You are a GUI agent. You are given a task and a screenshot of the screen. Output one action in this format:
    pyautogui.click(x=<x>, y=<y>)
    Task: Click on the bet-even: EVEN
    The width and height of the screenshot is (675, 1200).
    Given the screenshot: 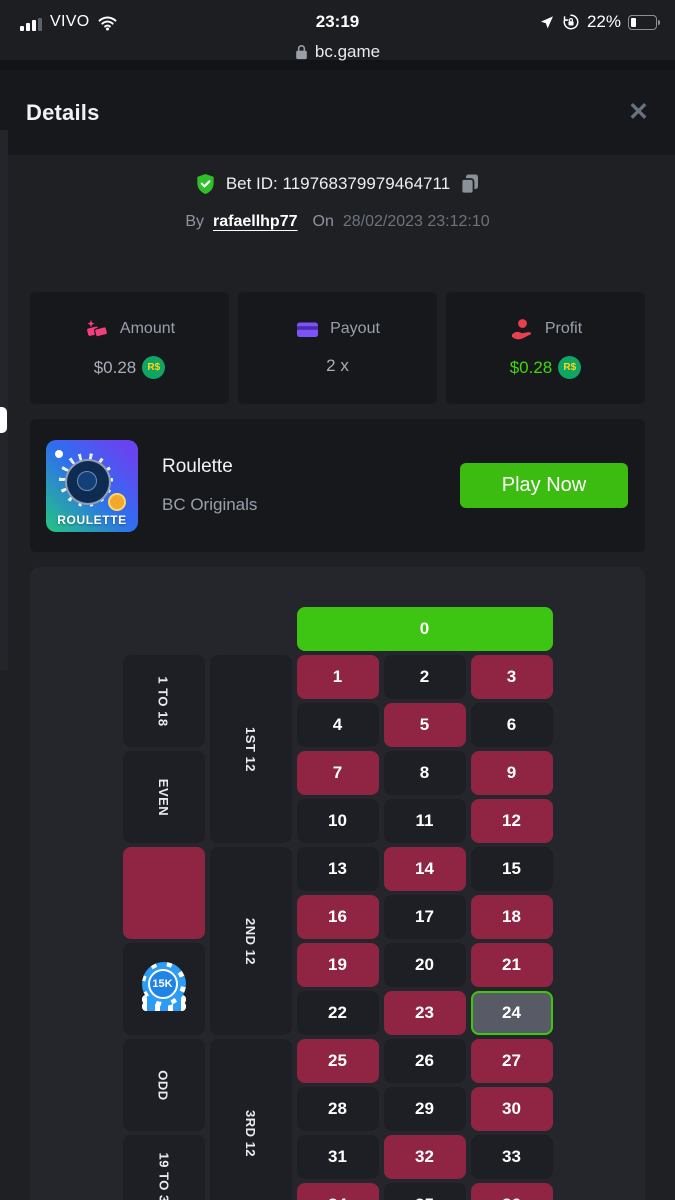 What is the action you would take?
    pyautogui.click(x=163, y=797)
    